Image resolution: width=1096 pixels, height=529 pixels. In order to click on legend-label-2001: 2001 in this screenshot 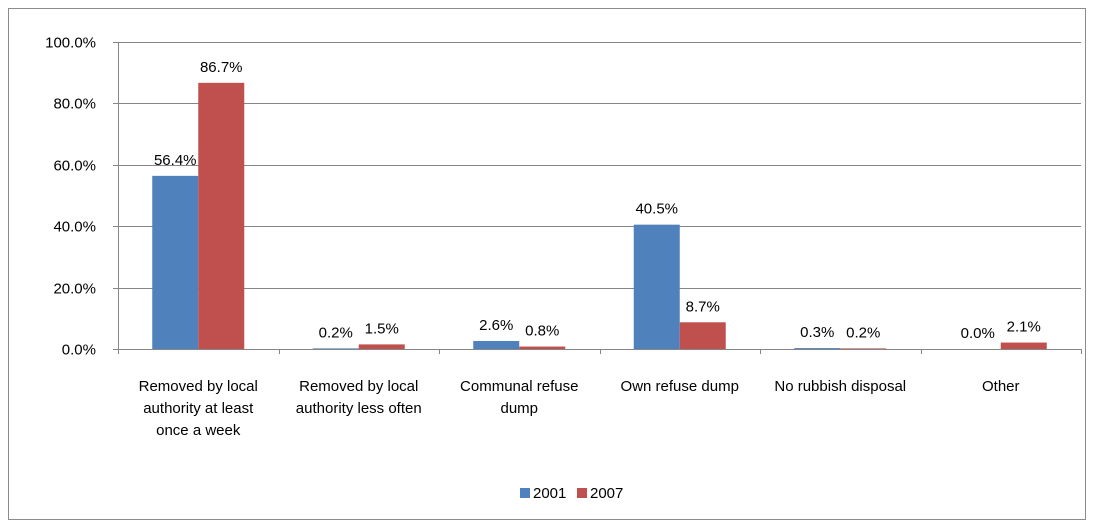, I will do `click(549, 493)`.